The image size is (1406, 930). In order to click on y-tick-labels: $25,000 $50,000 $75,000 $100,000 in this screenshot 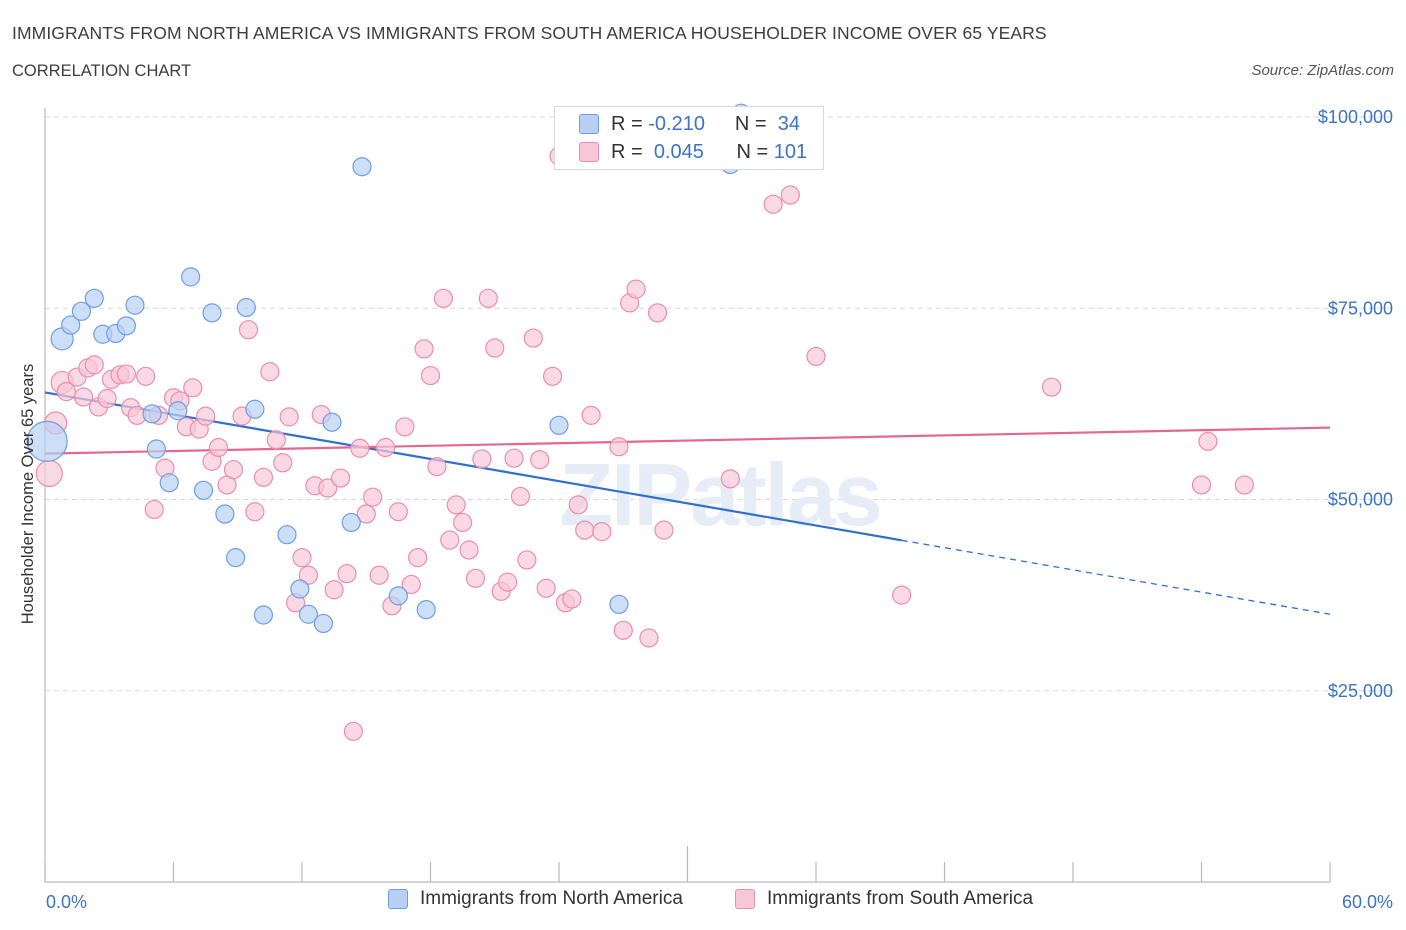, I will do `click(1355, 404)`.